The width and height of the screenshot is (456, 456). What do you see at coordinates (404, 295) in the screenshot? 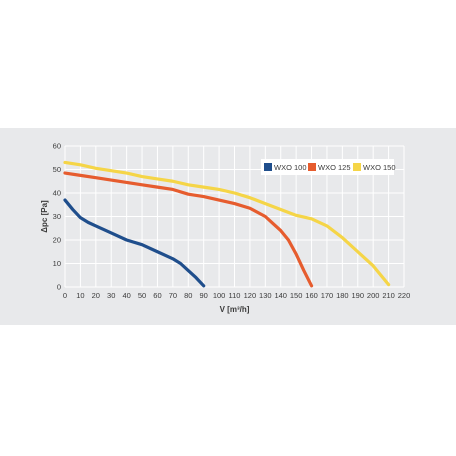
I see `x-tick-label: 220` at bounding box center [404, 295].